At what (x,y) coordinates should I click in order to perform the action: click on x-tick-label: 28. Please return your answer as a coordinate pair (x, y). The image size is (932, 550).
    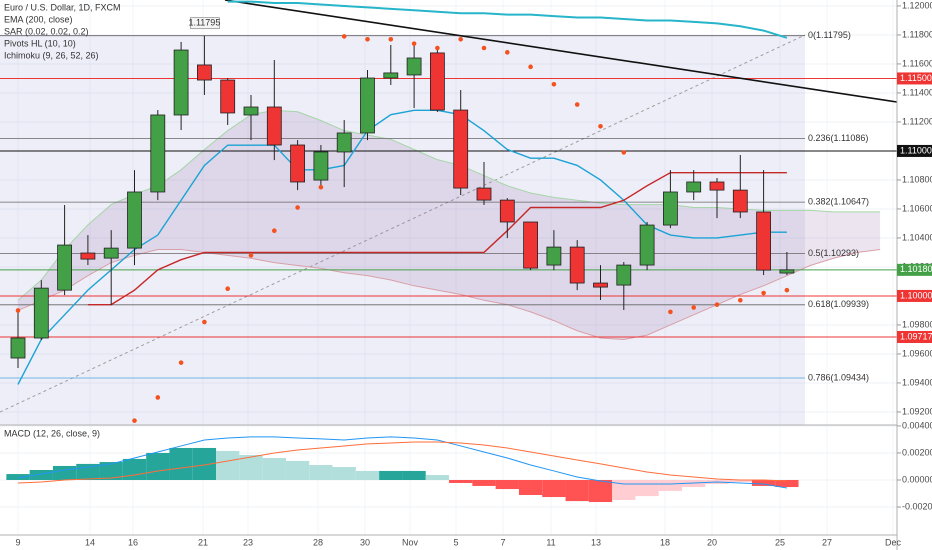
    Looking at the image, I should click on (318, 542).